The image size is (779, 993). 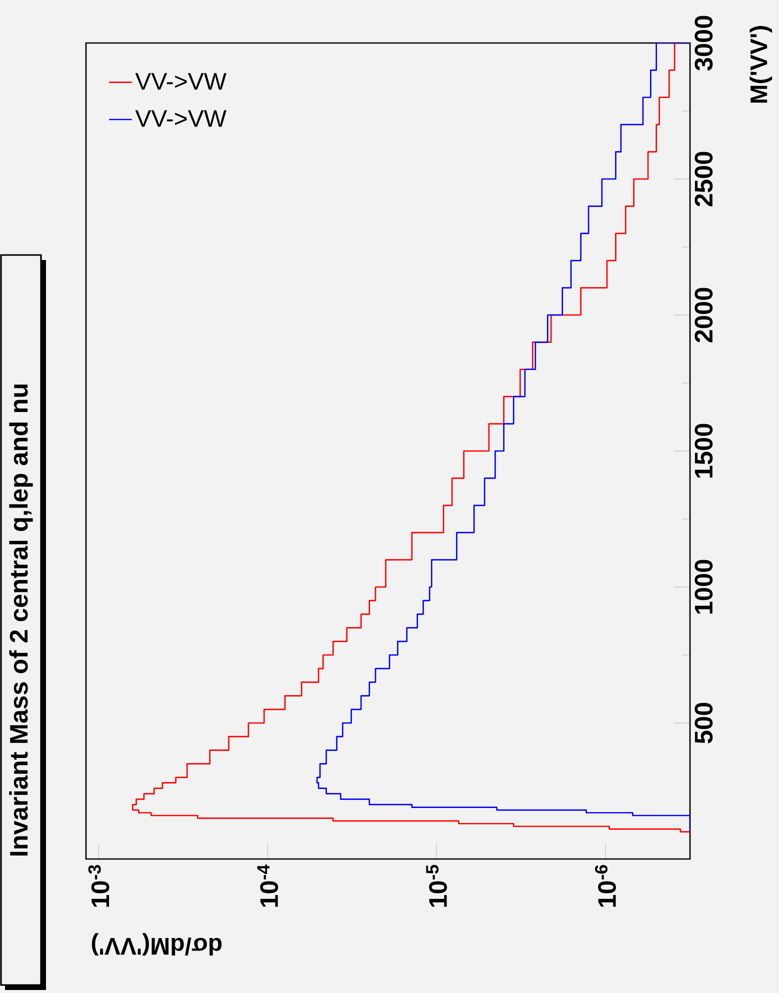 I want to click on x-tick-label: 10$^{-6}$, so click(x=605, y=886).